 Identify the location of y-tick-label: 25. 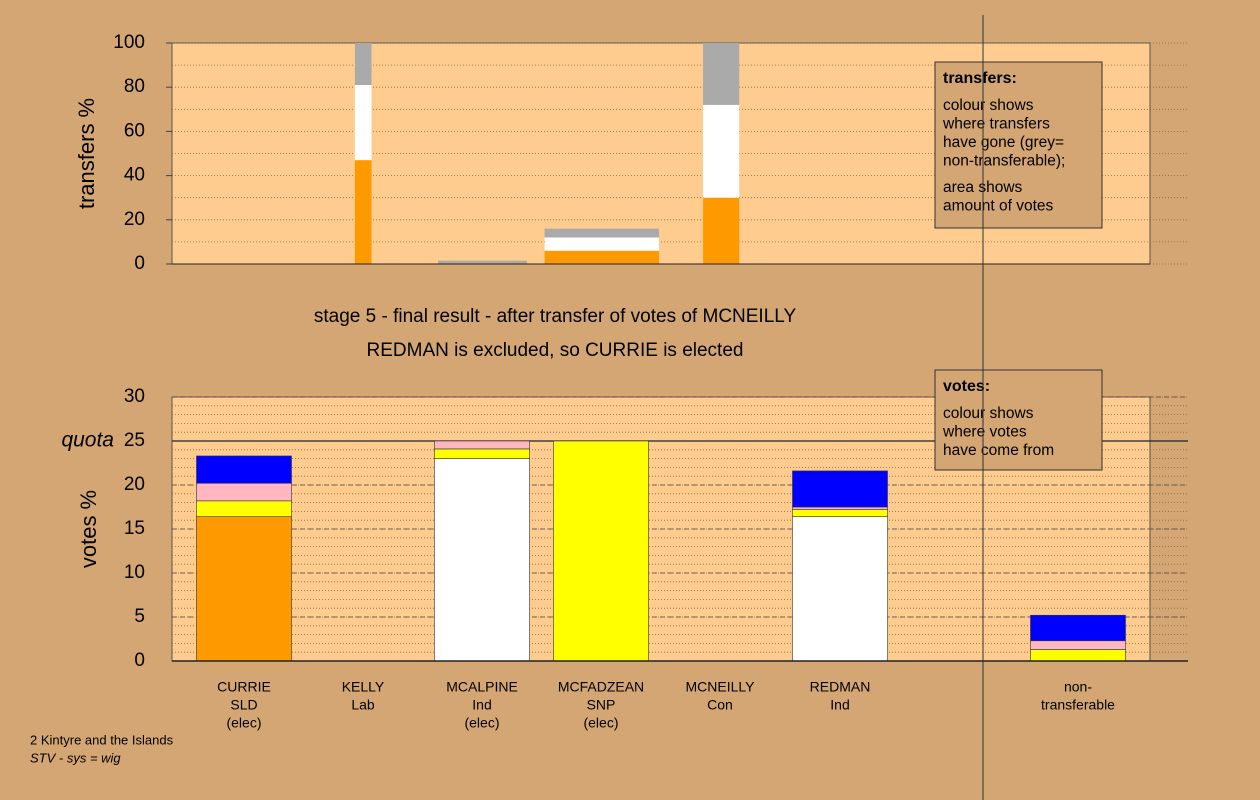
(134, 440).